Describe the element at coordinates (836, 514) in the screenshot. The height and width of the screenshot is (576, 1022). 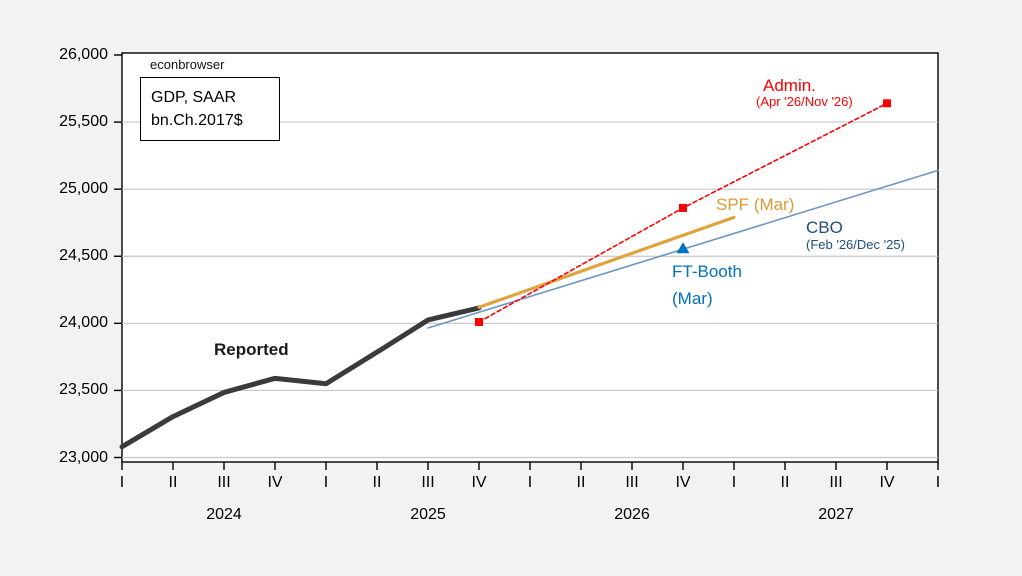
I see `x-year-label: 2027` at that location.